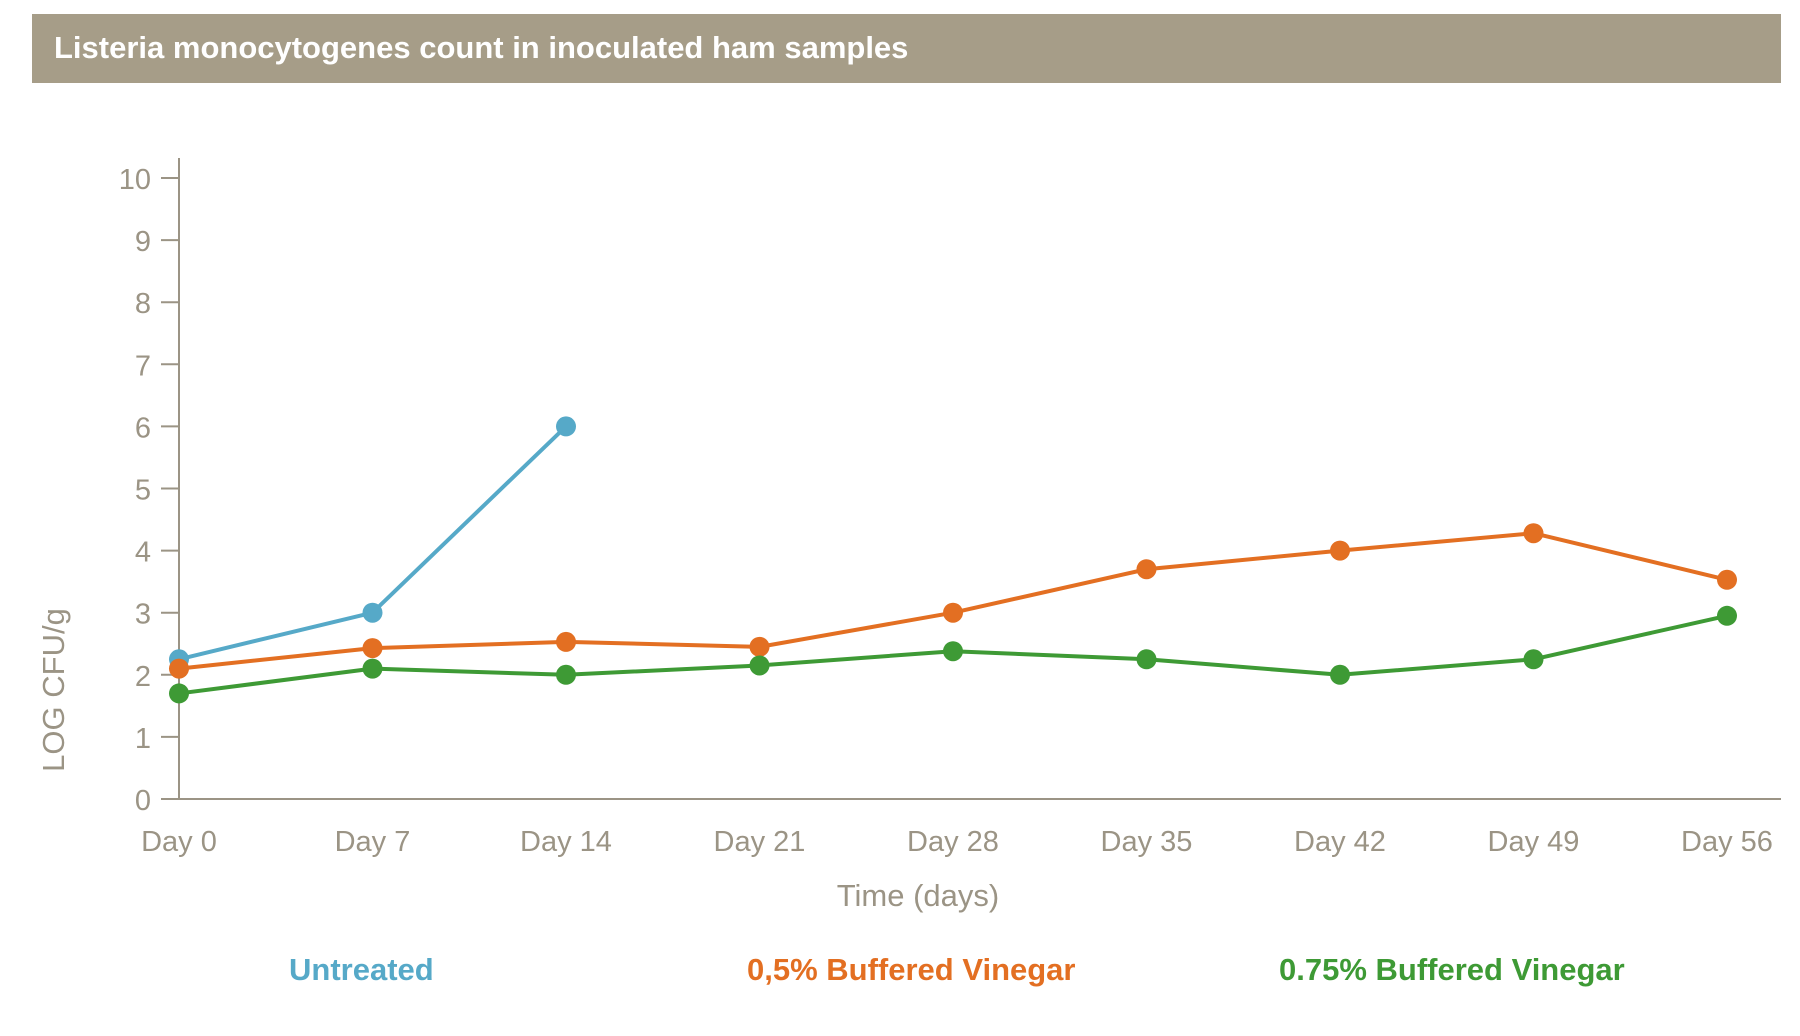  Describe the element at coordinates (143, 428) in the screenshot. I see `y-tick-label: 6` at that location.